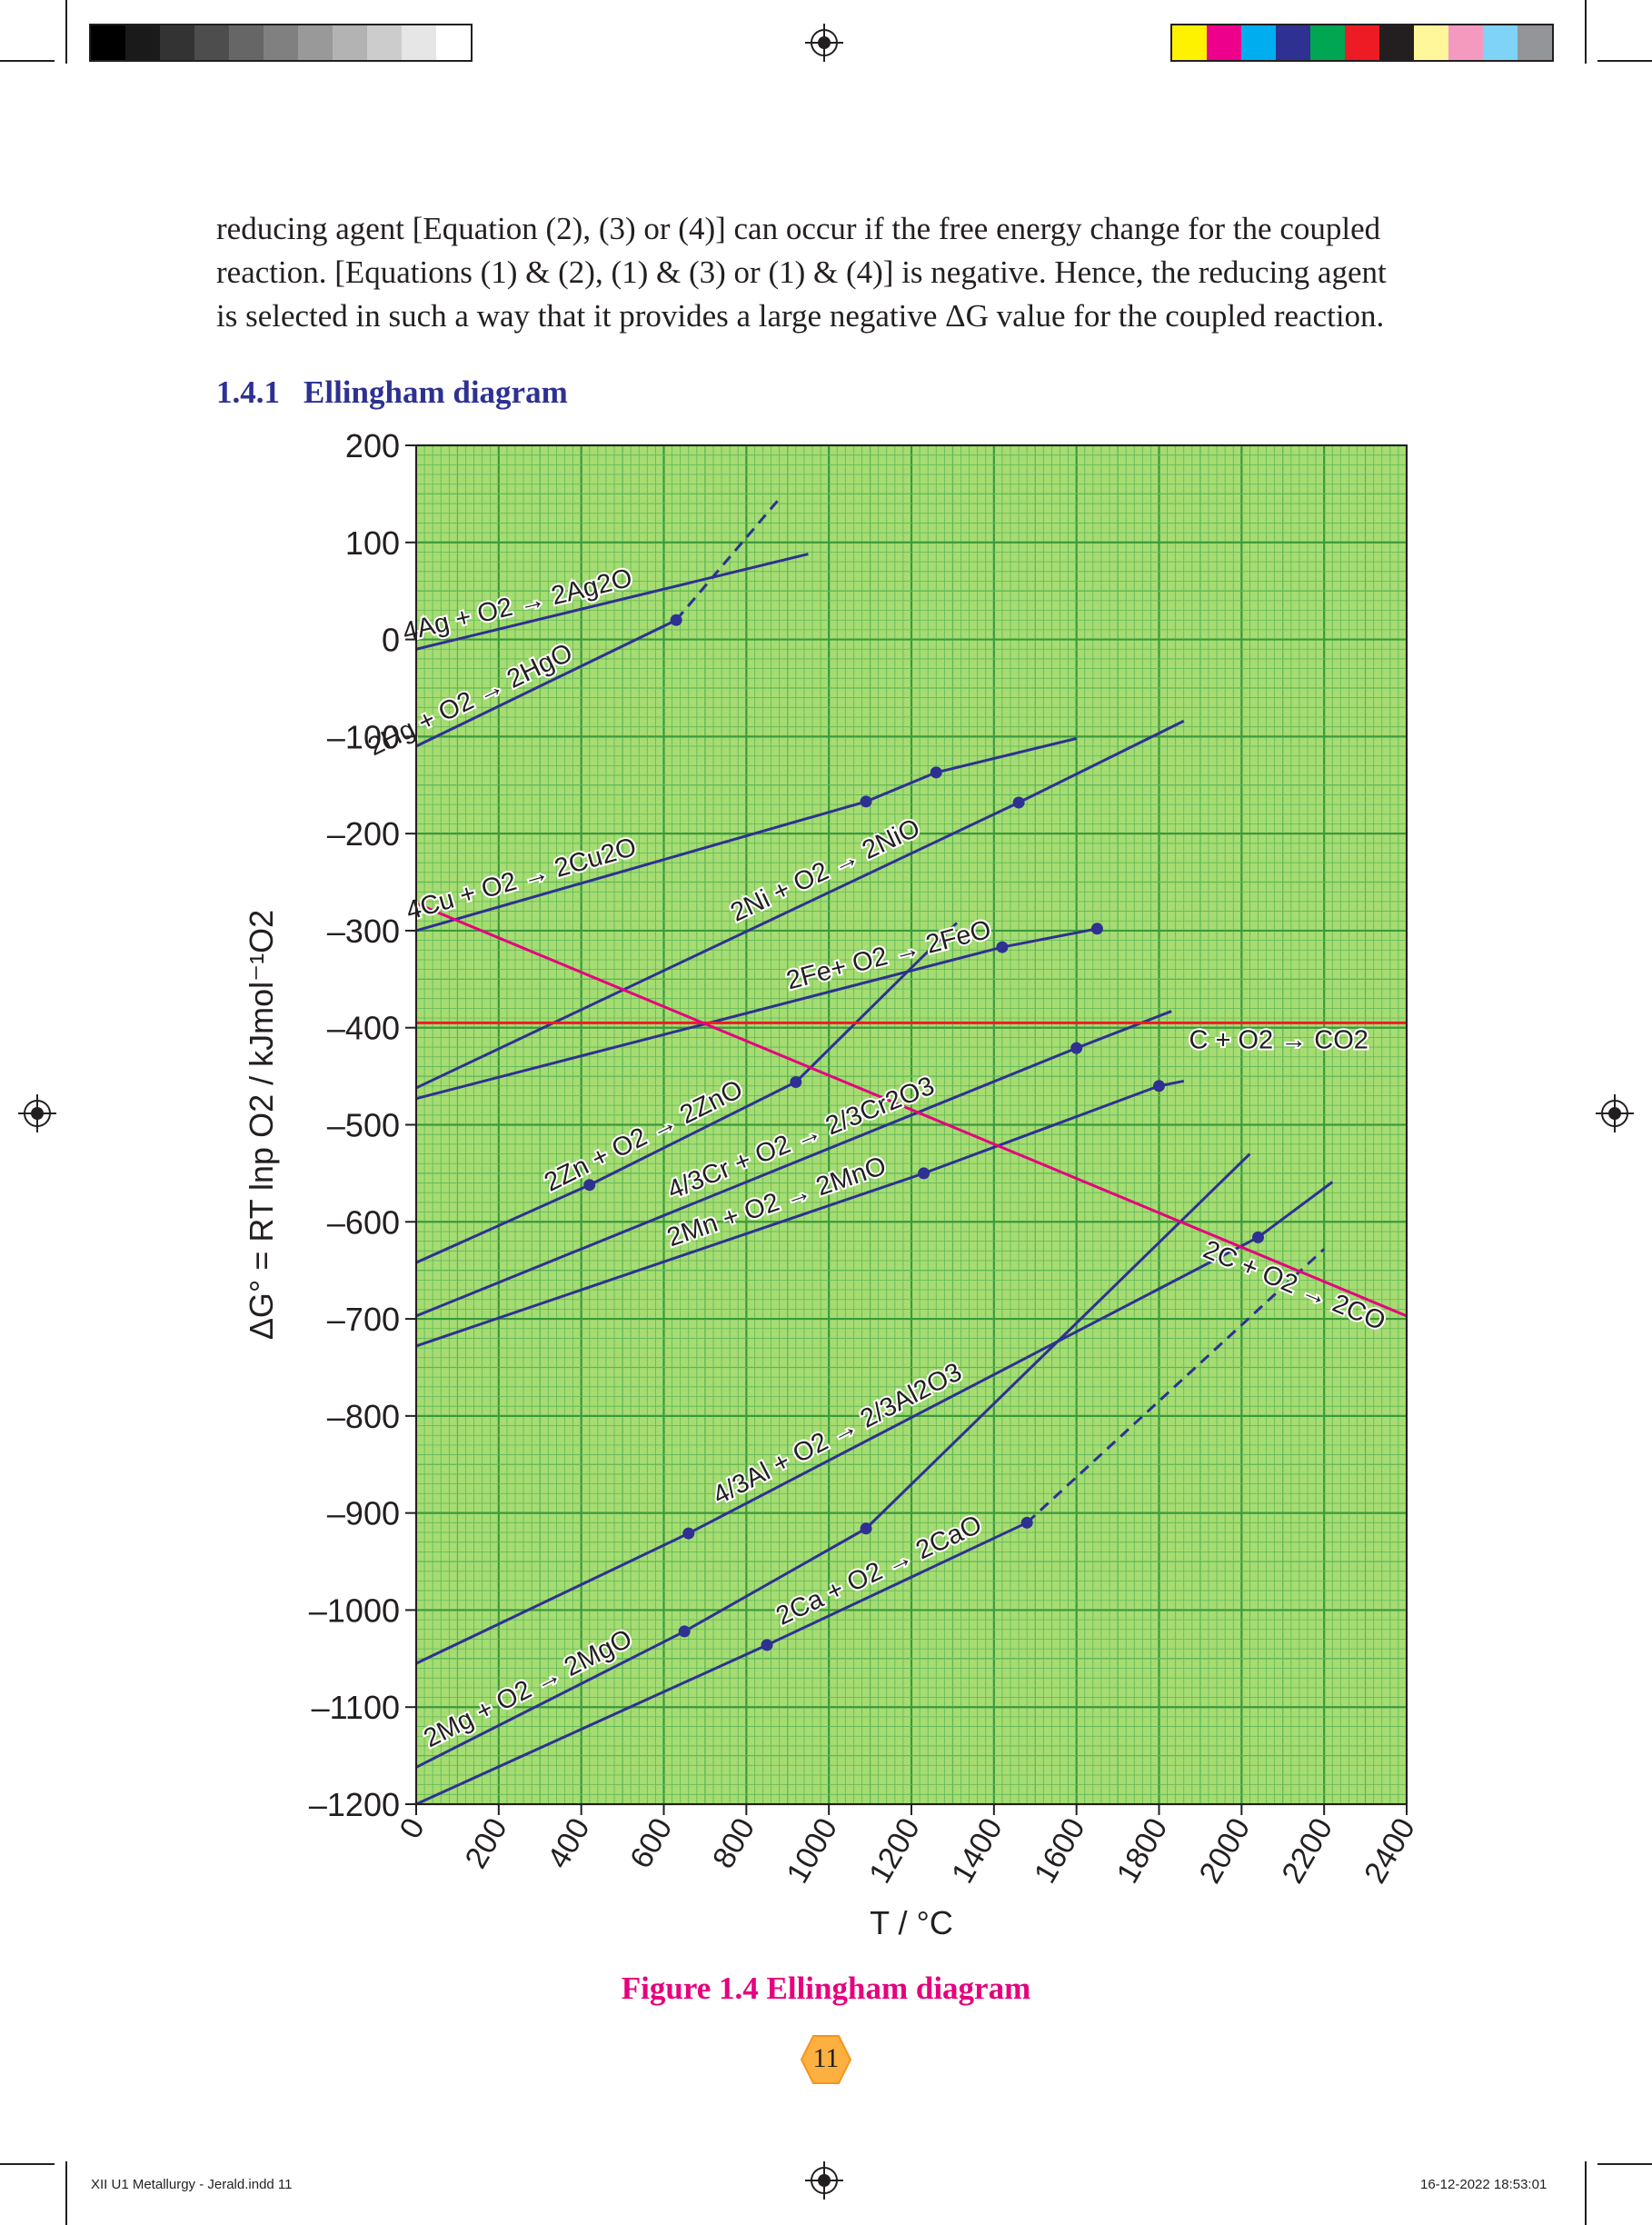 This screenshot has width=1652, height=2225. What do you see at coordinates (363, 1222) in the screenshot?
I see `y-tick-label: –600` at bounding box center [363, 1222].